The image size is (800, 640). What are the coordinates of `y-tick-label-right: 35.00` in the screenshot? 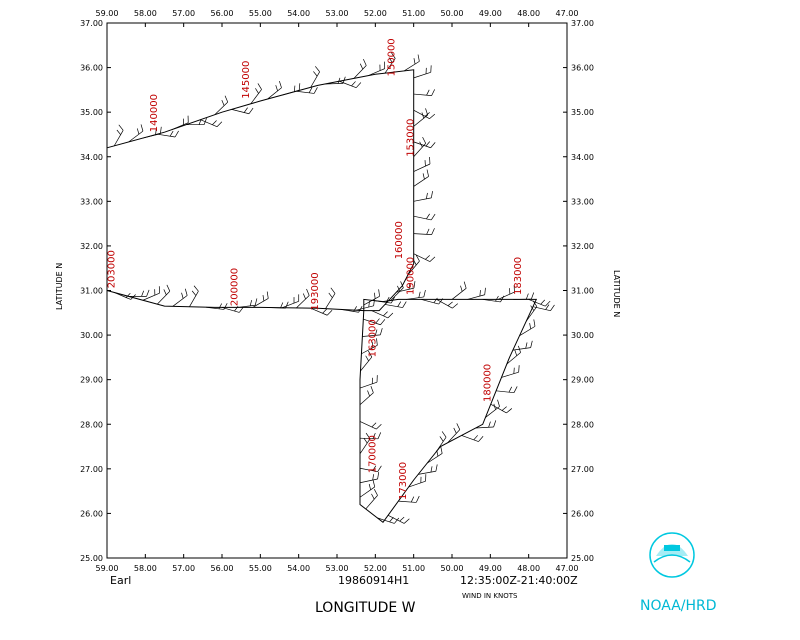 It's located at (582, 112).